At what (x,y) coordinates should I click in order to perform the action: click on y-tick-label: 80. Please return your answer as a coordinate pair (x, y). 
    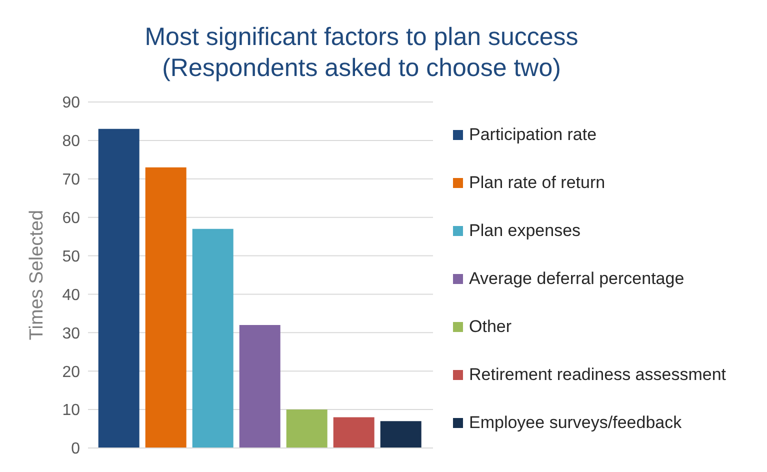
    Looking at the image, I should click on (71, 141).